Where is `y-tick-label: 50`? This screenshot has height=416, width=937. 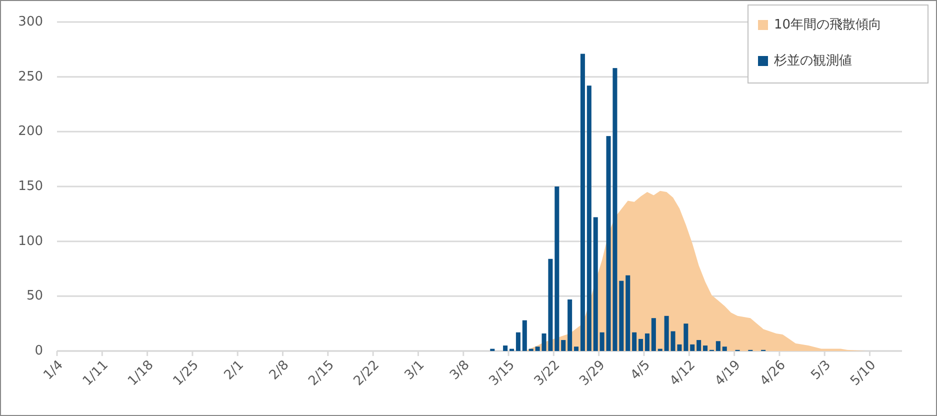
y-tick-label: 50 is located at coordinates (34, 296).